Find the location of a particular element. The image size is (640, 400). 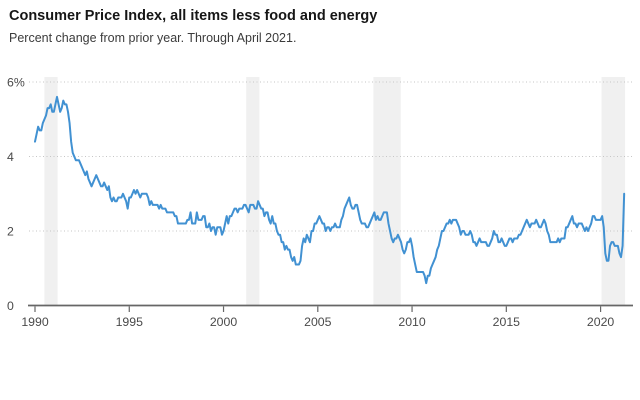

y-tick-label: 2 is located at coordinates (10, 232).